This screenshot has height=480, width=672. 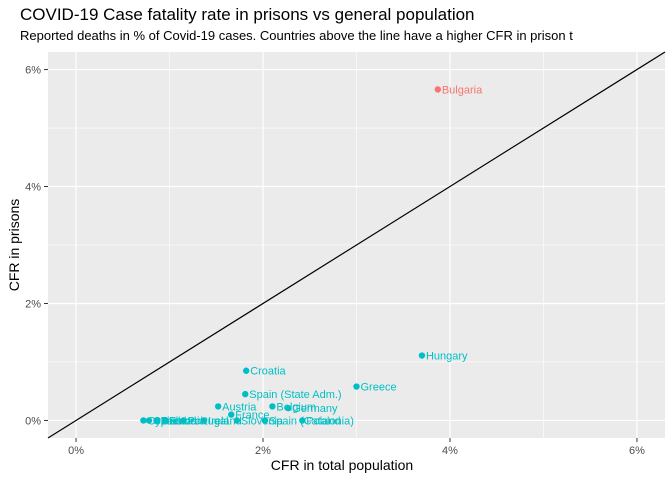 What do you see at coordinates (33, 188) in the screenshot?
I see `y-tick-label: 4%` at bounding box center [33, 188].